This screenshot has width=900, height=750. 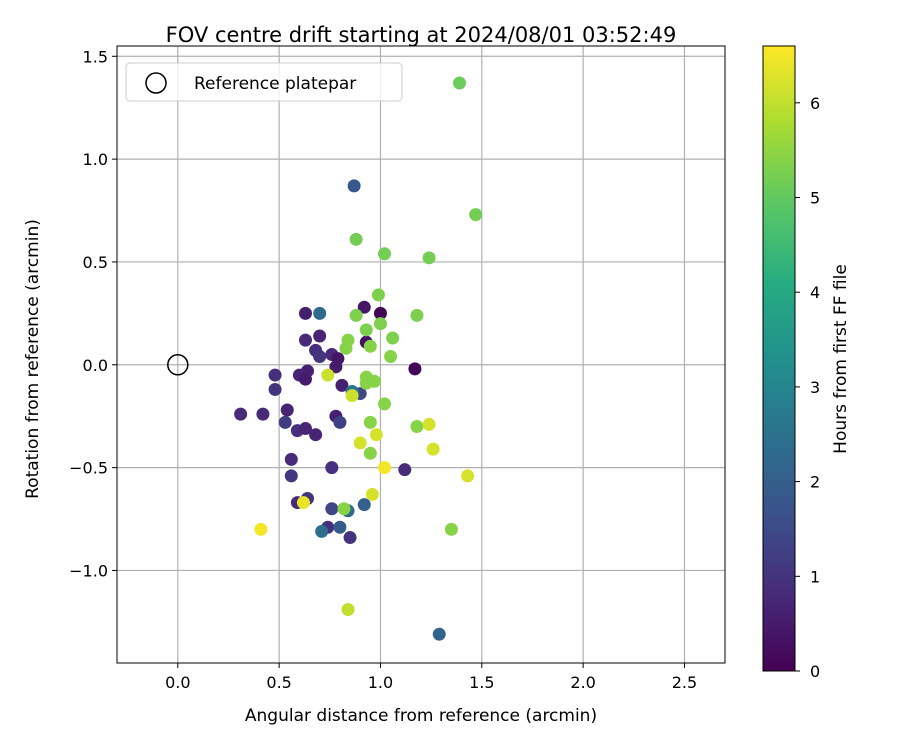 I want to click on y-tick-label: −1.0, so click(x=88, y=570).